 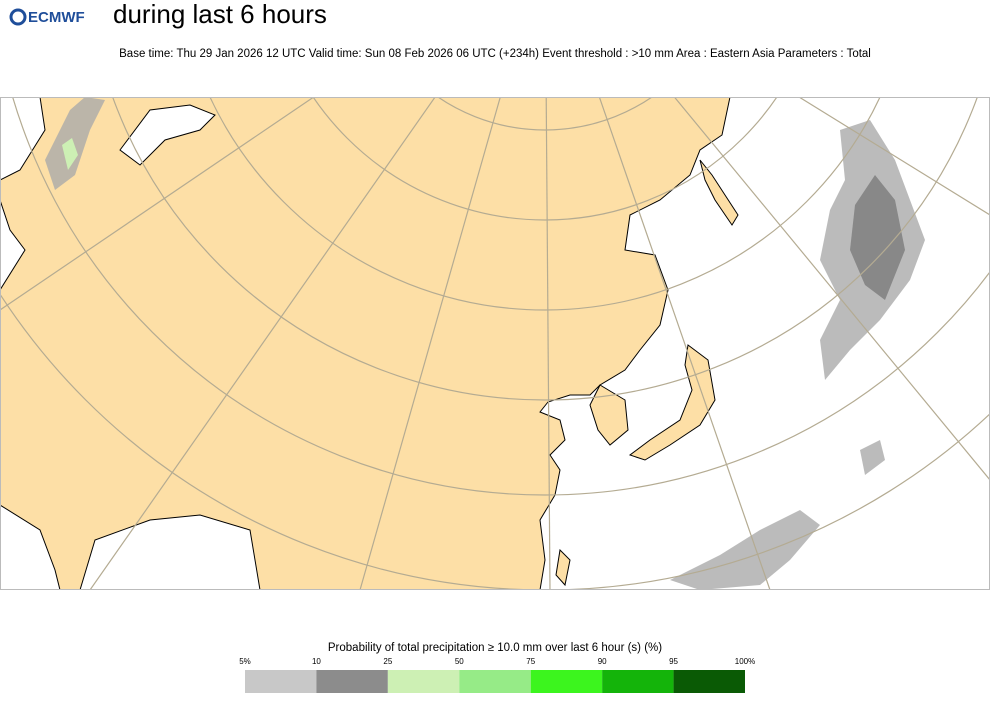 What do you see at coordinates (245, 661) in the screenshot?
I see `legend-tick-label: 5%` at bounding box center [245, 661].